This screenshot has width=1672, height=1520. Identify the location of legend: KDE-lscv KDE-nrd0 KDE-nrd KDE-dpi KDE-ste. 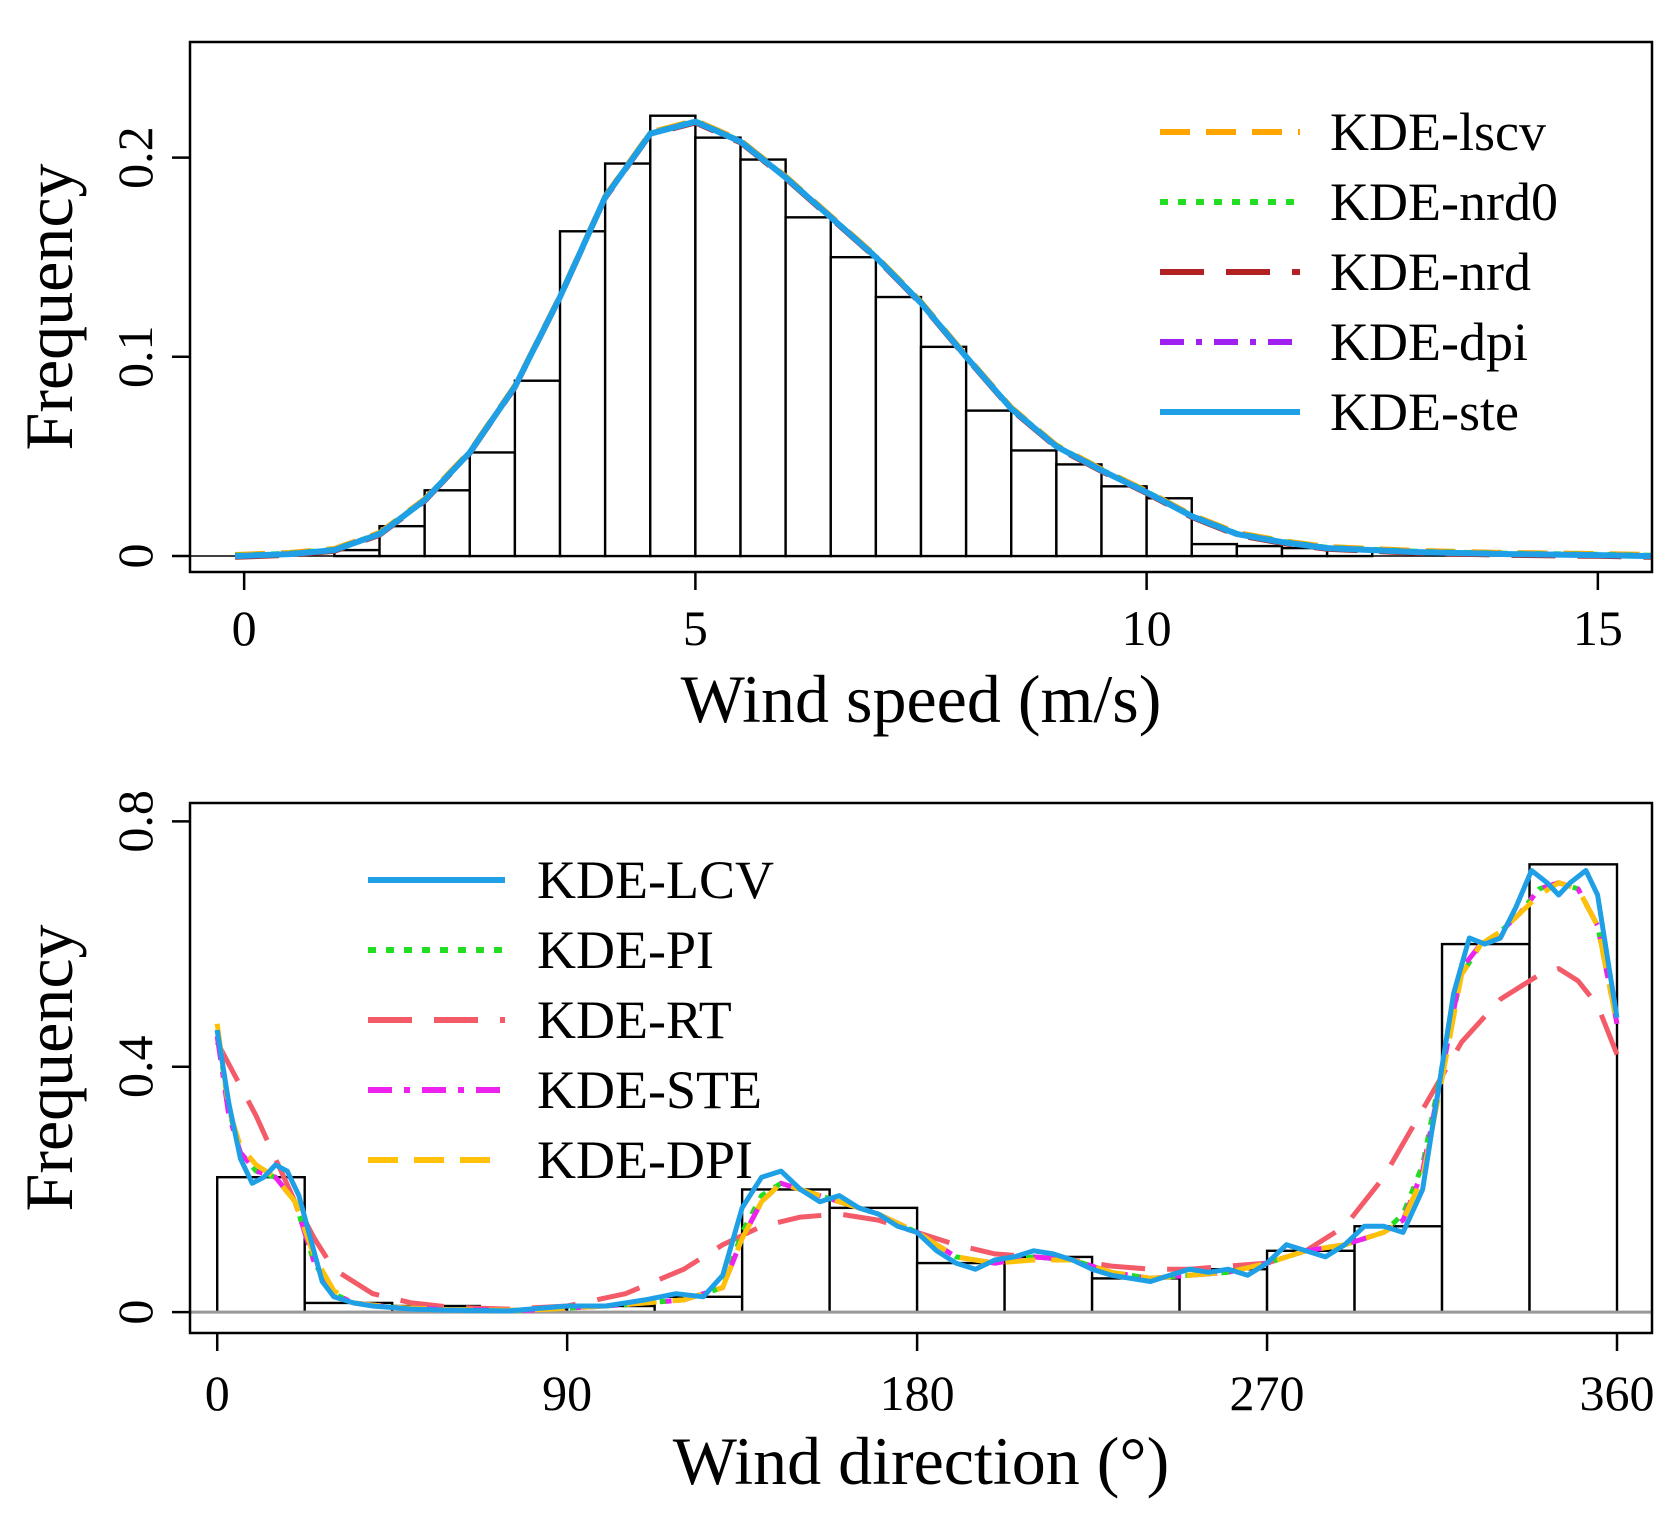
(1359, 272).